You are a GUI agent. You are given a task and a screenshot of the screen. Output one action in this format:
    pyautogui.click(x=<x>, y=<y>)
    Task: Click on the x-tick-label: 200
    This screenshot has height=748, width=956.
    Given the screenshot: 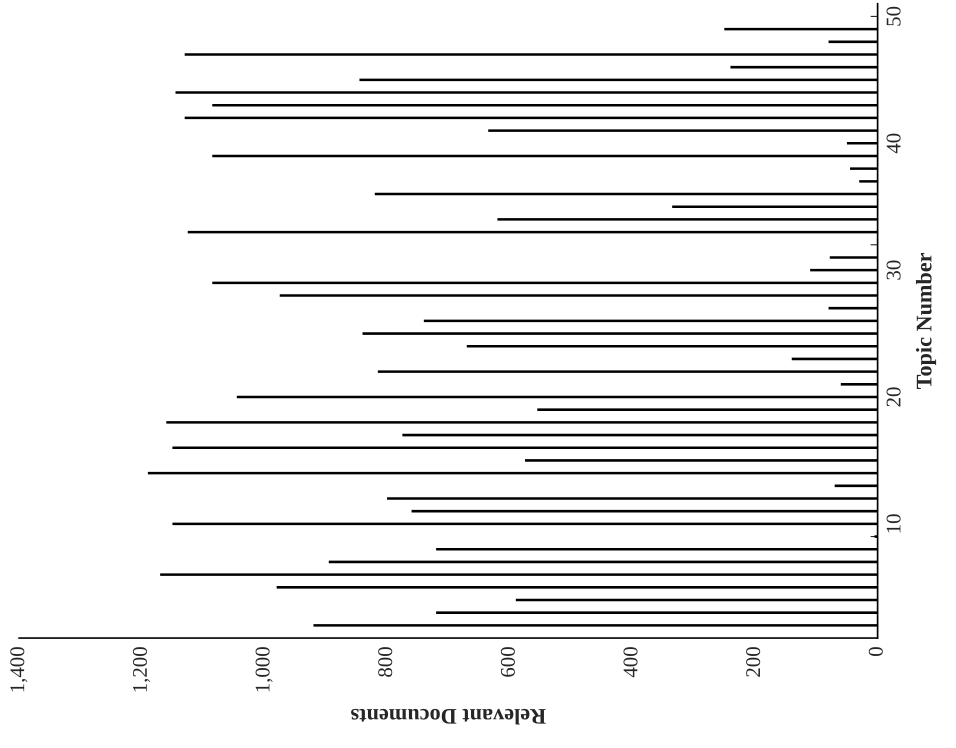 What is the action you would take?
    pyautogui.click(x=753, y=662)
    